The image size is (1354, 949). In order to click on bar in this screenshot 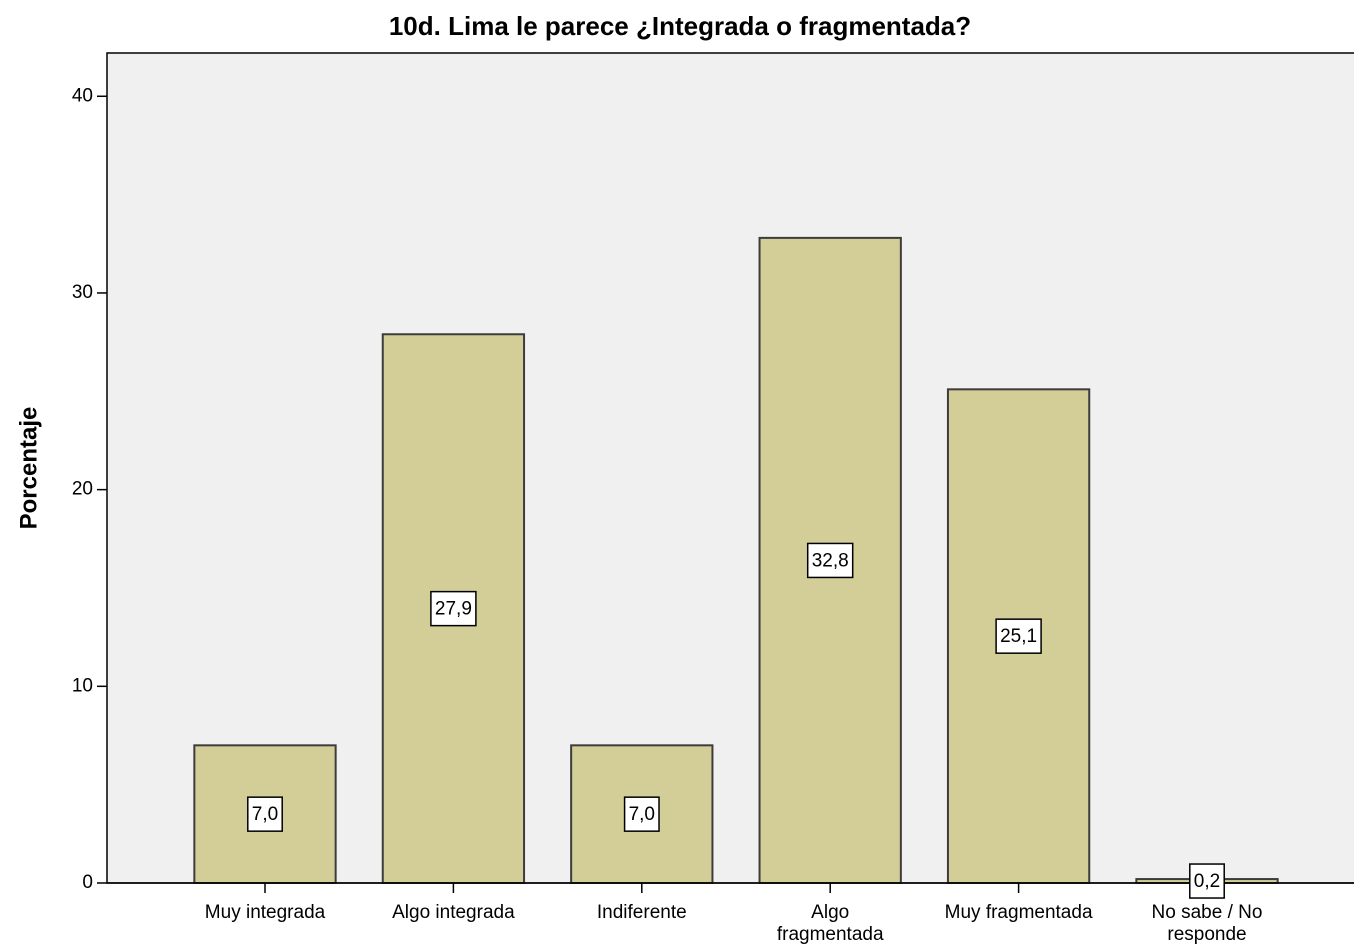, I will do `click(265, 814)`.